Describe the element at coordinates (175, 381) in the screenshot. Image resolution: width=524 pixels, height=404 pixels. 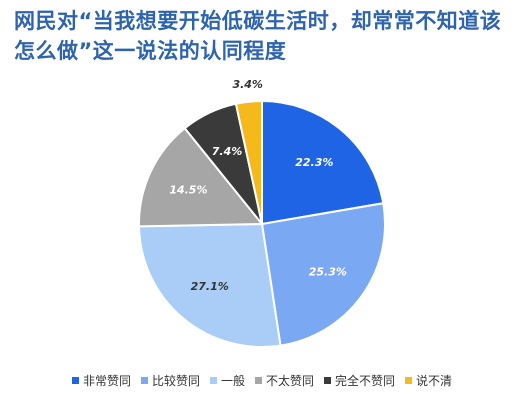
I see `legend-label: 比较赞同` at that location.